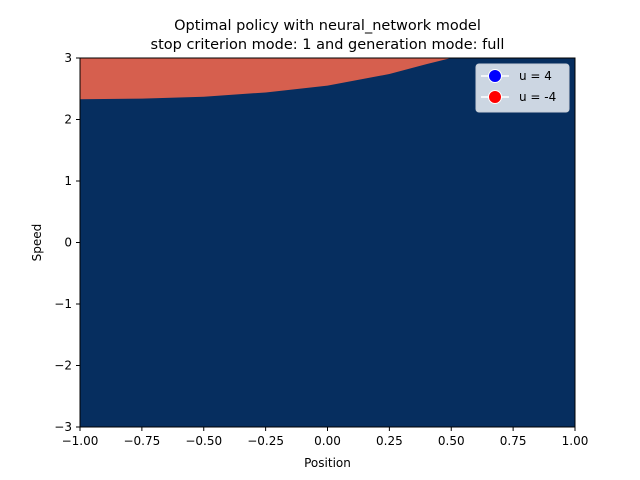  I want to click on x-tick-label: −0.25, so click(265, 441).